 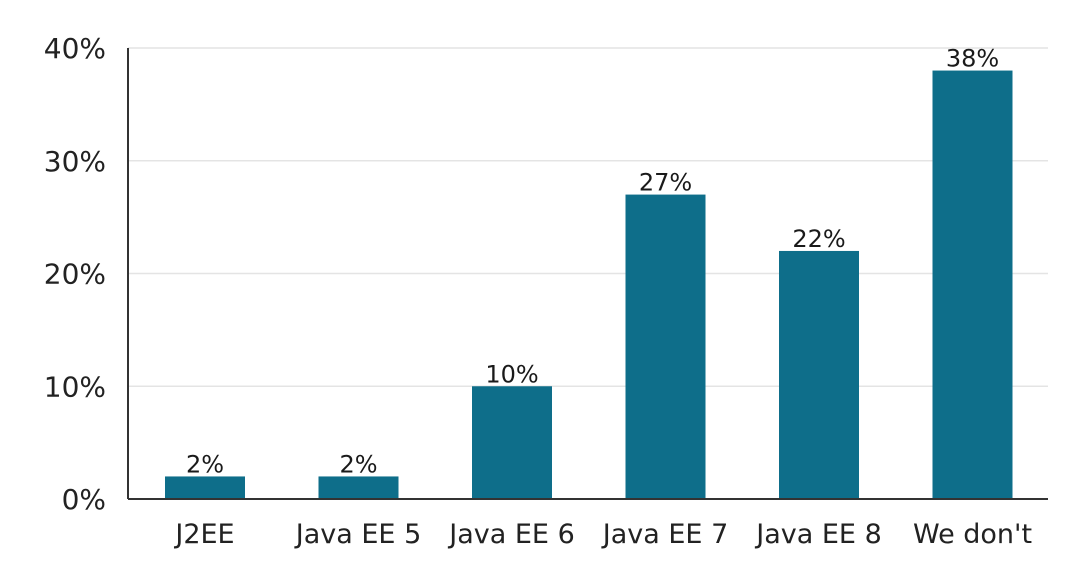 I want to click on y-tick-labels: 0% 10% 20% 30% 40%, so click(x=75, y=274).